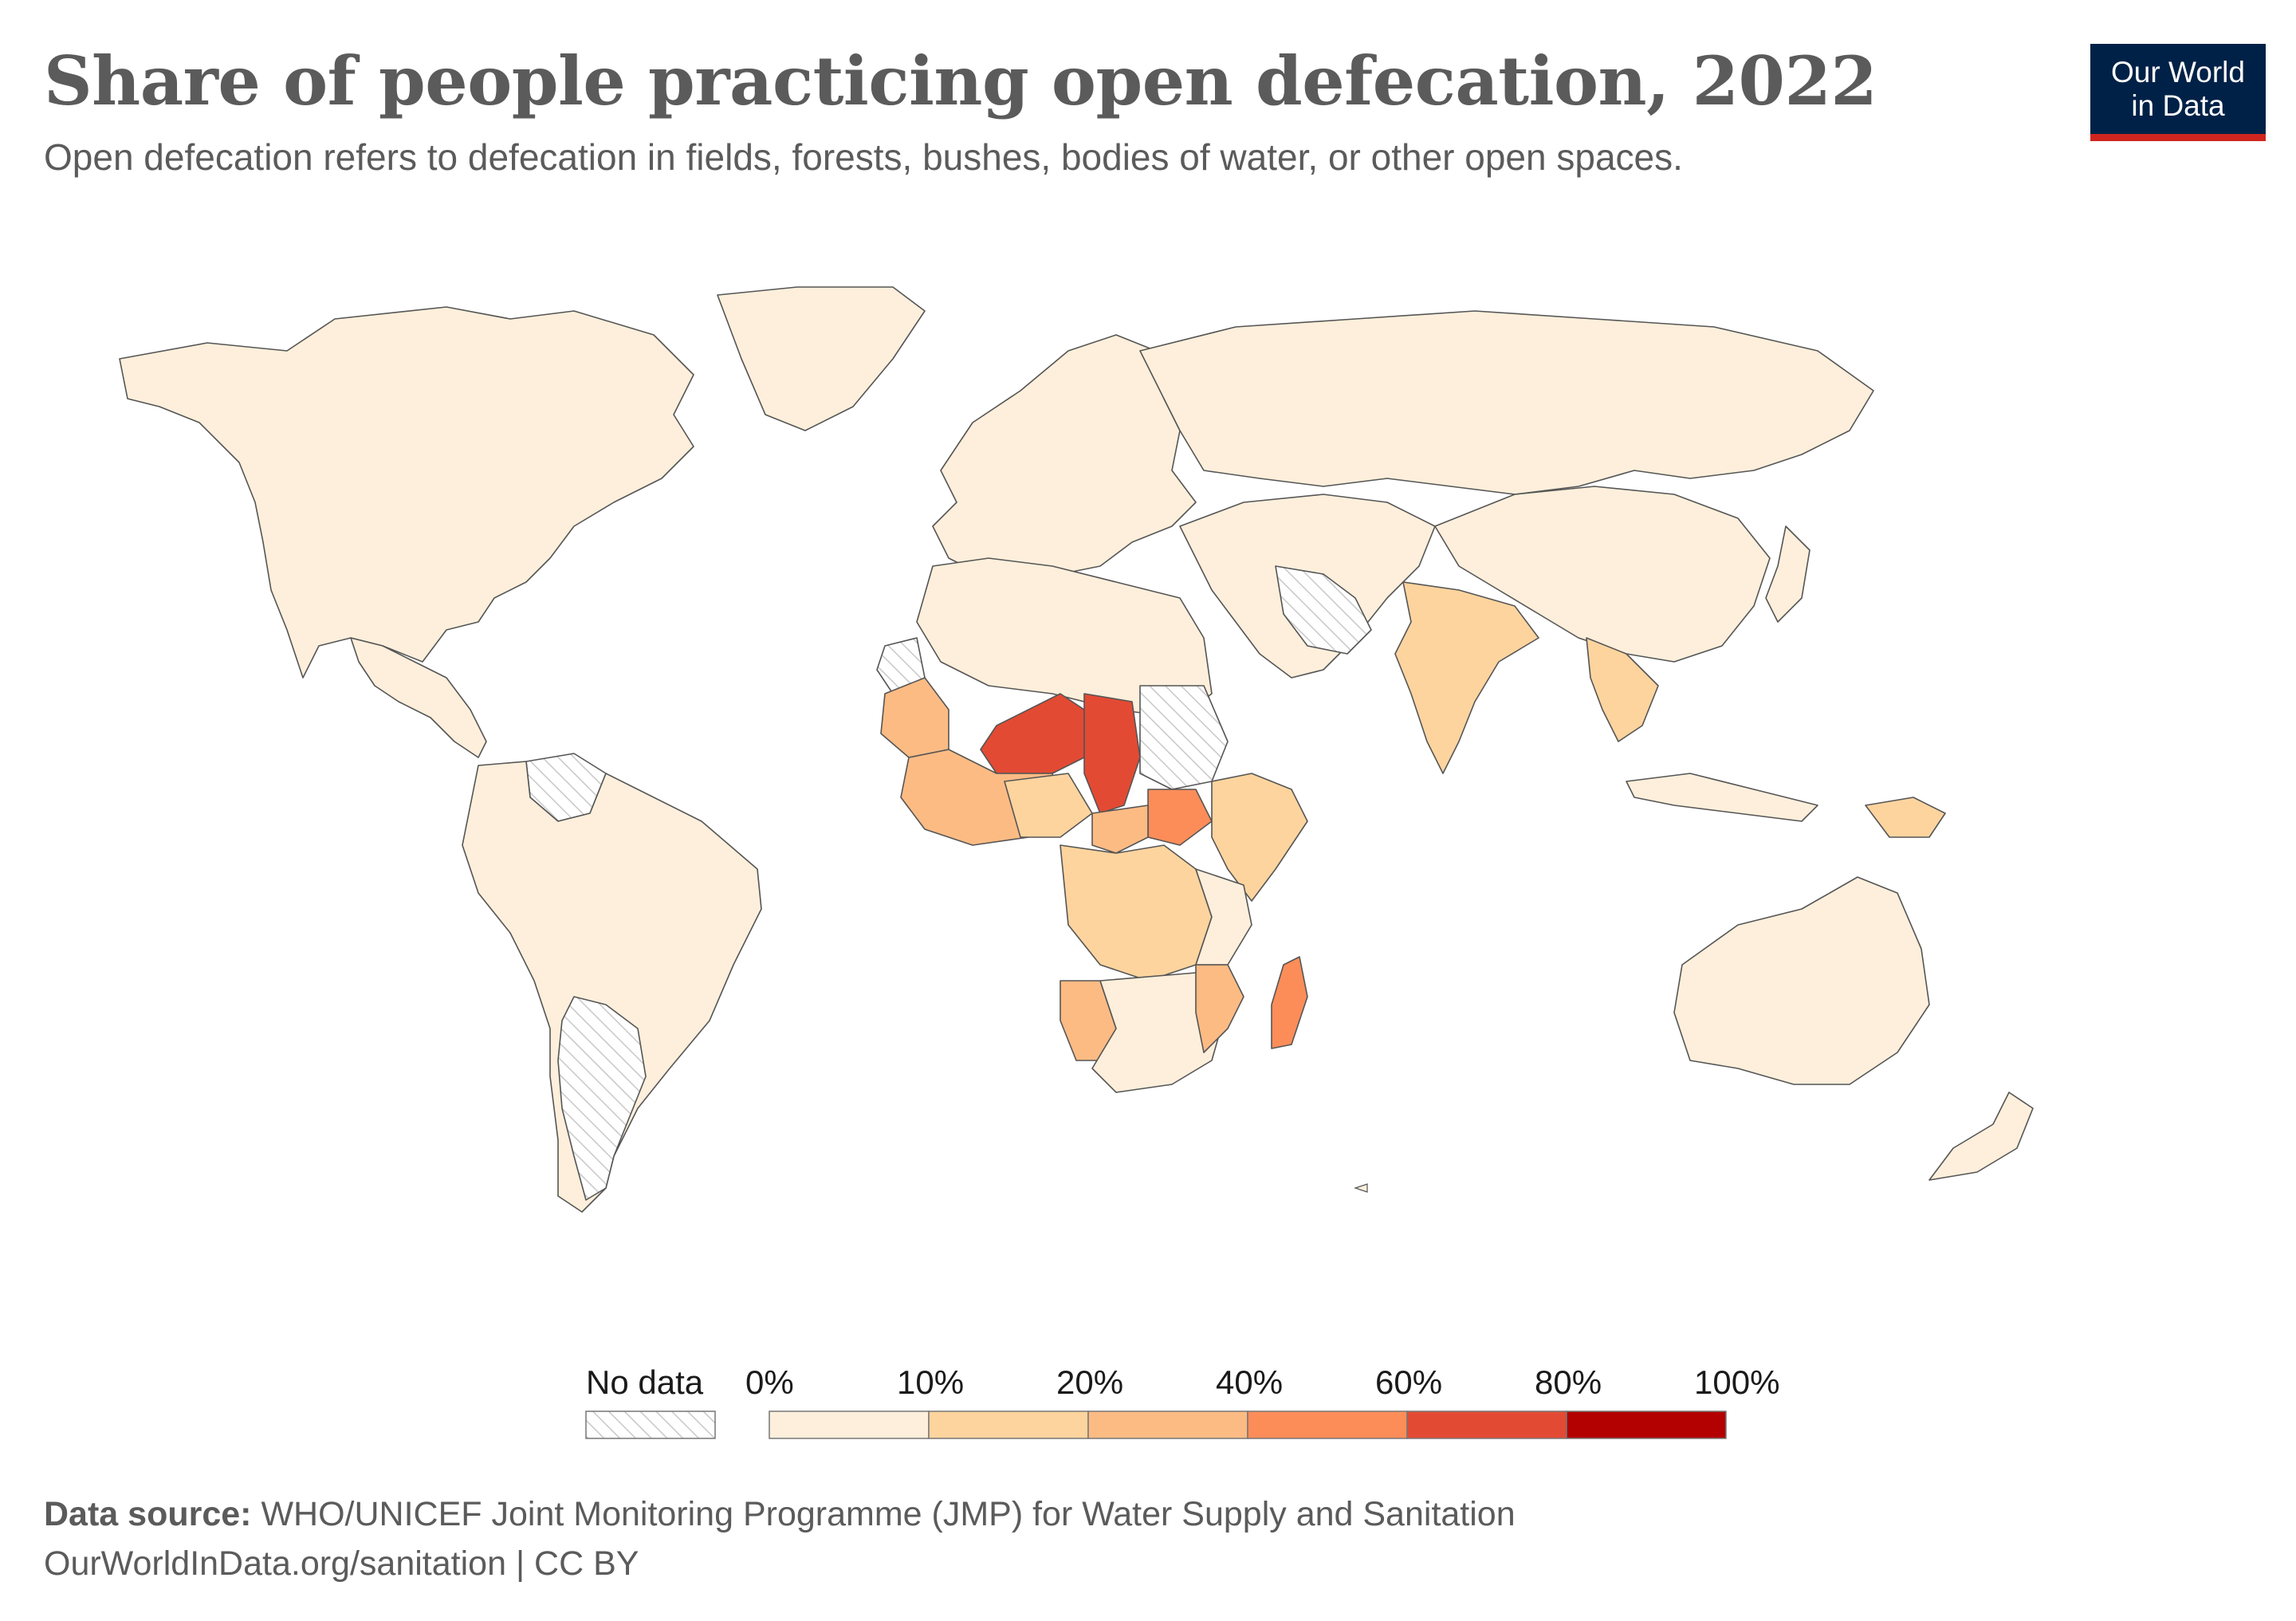 The width and height of the screenshot is (2296, 1621). What do you see at coordinates (1622, 689) in the screenshot?
I see `region-southeast-asia` at bounding box center [1622, 689].